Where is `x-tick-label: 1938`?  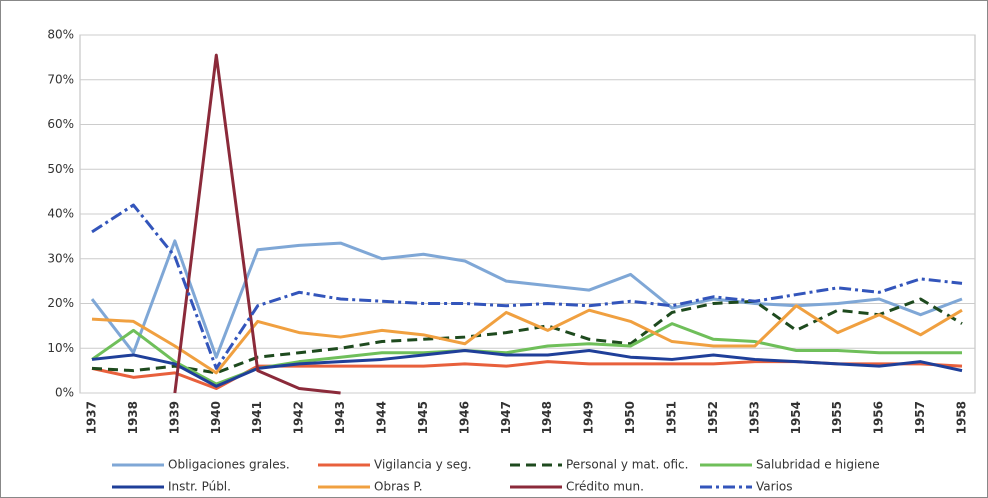 x-tick-label: 1938 is located at coordinates (133, 417).